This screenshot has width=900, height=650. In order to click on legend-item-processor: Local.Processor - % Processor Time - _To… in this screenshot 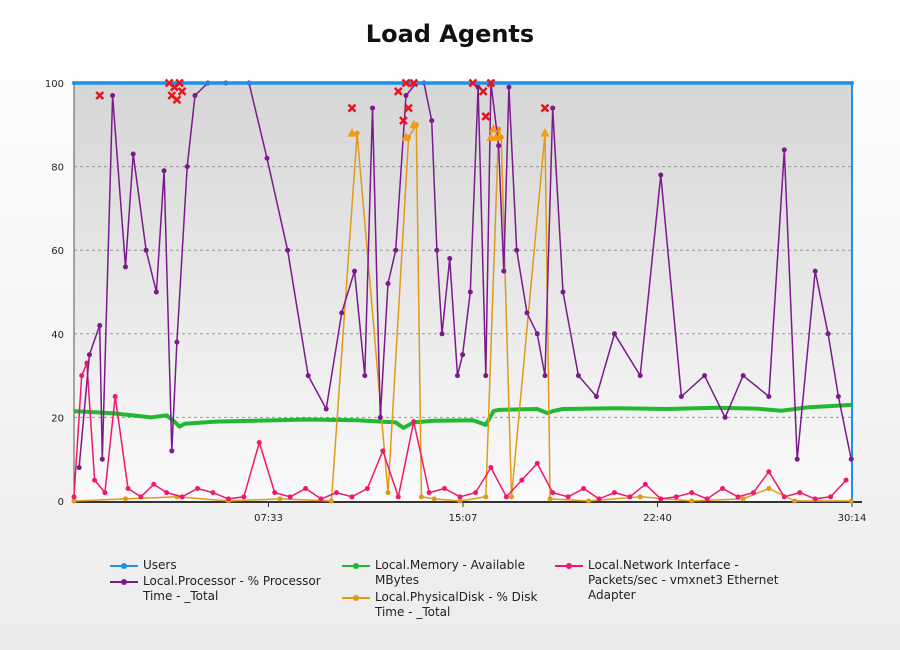, I will do `click(220, 589)`.